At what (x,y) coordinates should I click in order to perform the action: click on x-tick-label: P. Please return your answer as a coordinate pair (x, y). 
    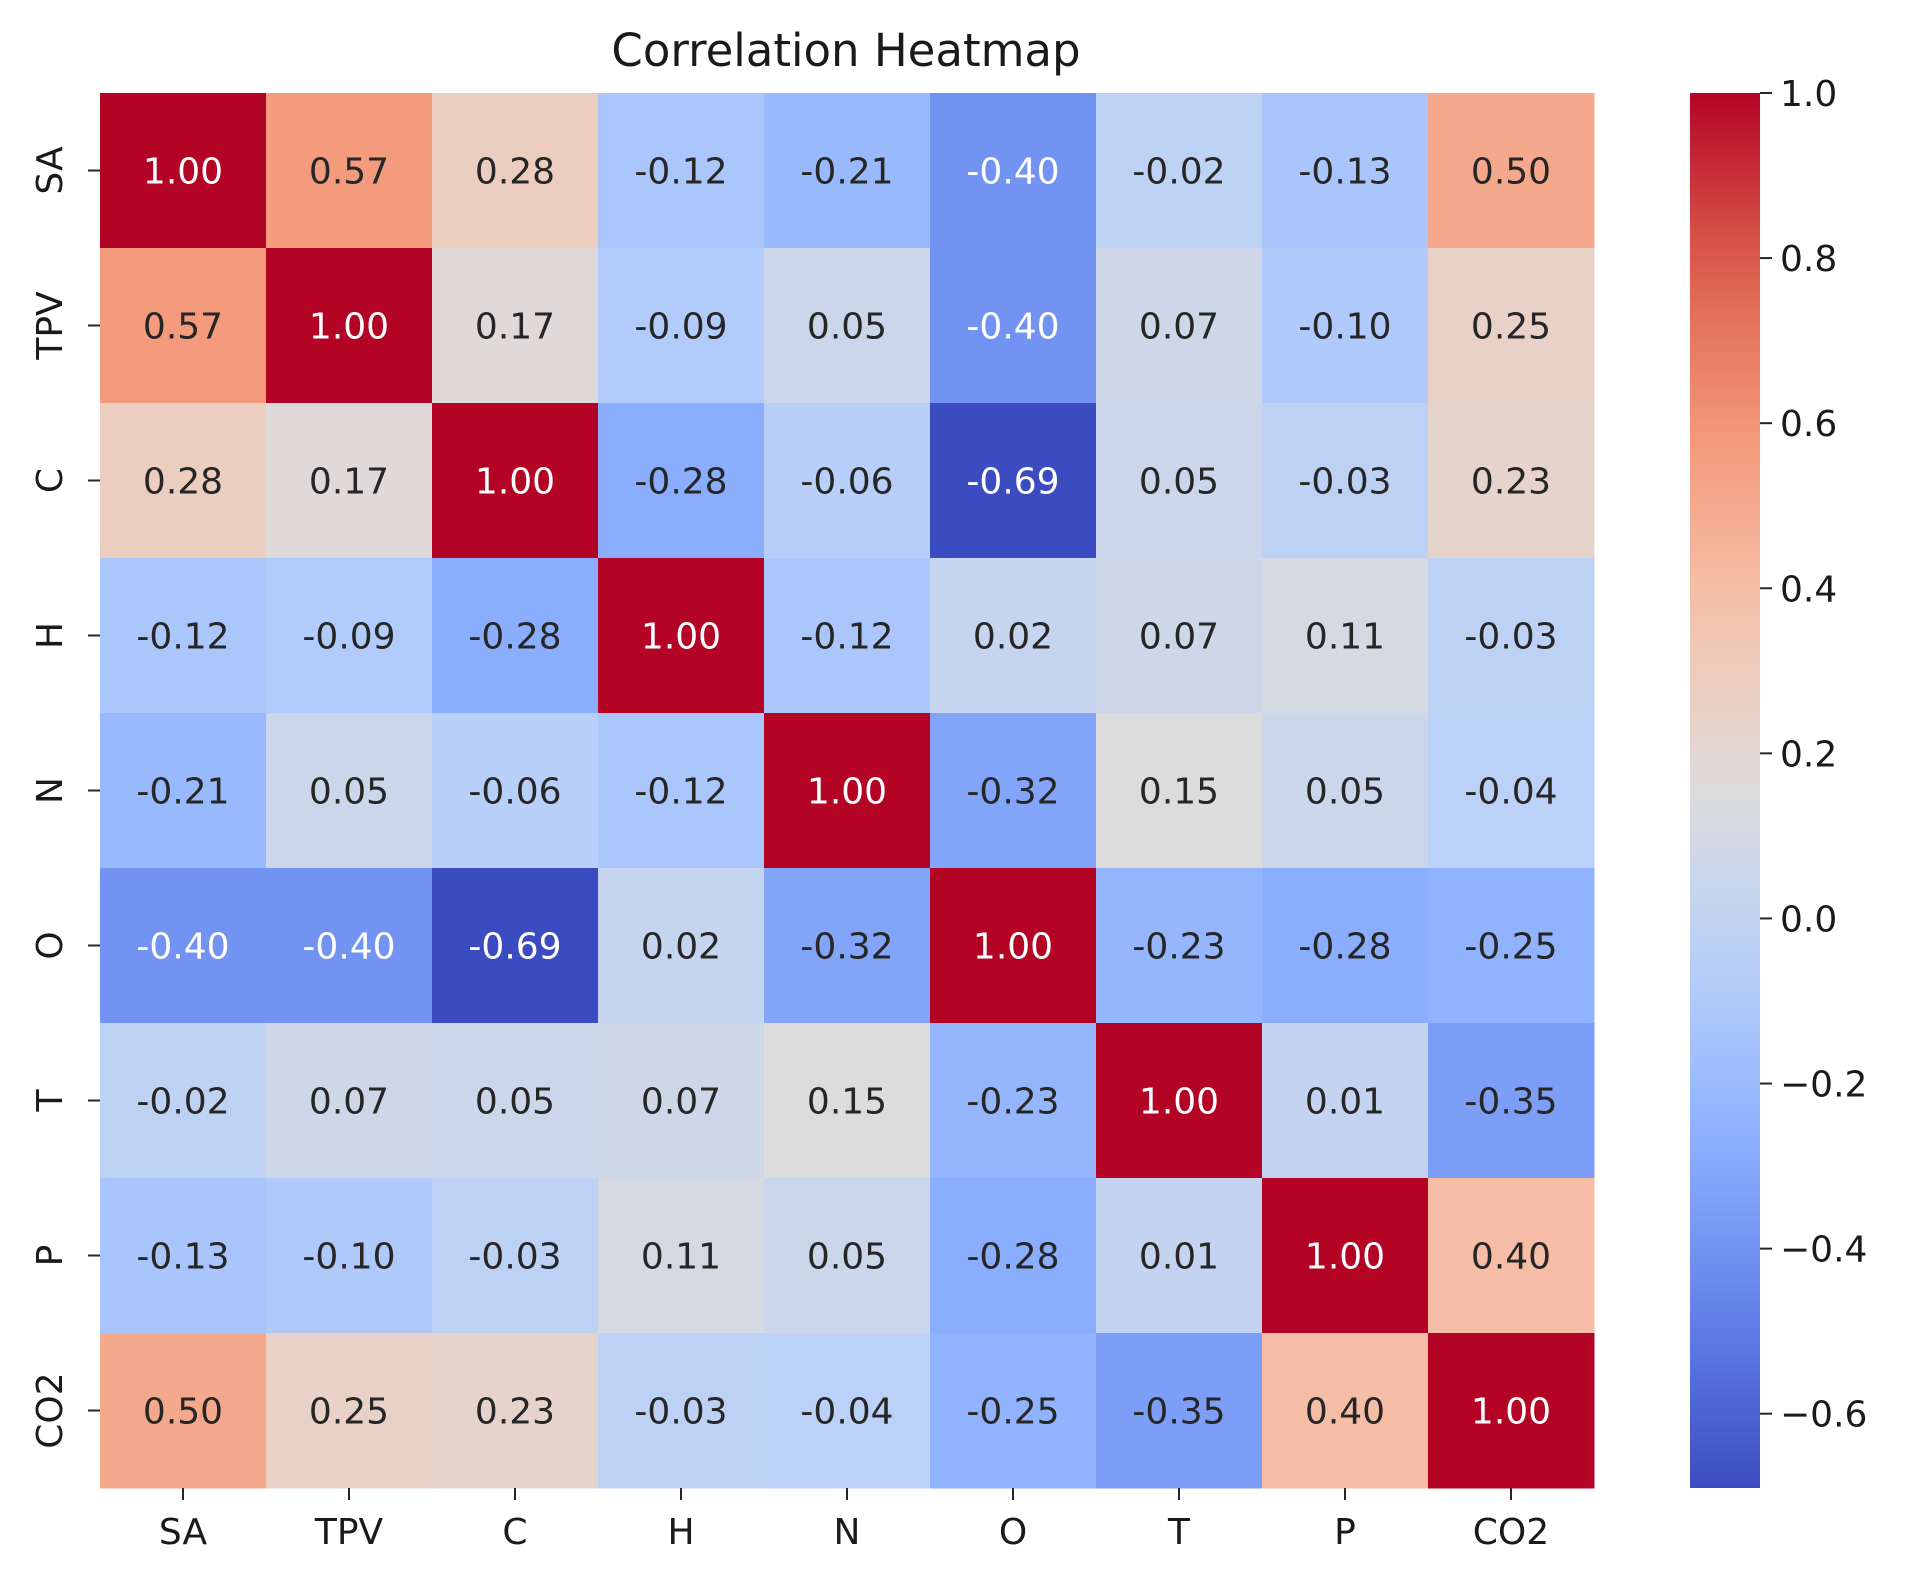
    Looking at the image, I should click on (1345, 1532).